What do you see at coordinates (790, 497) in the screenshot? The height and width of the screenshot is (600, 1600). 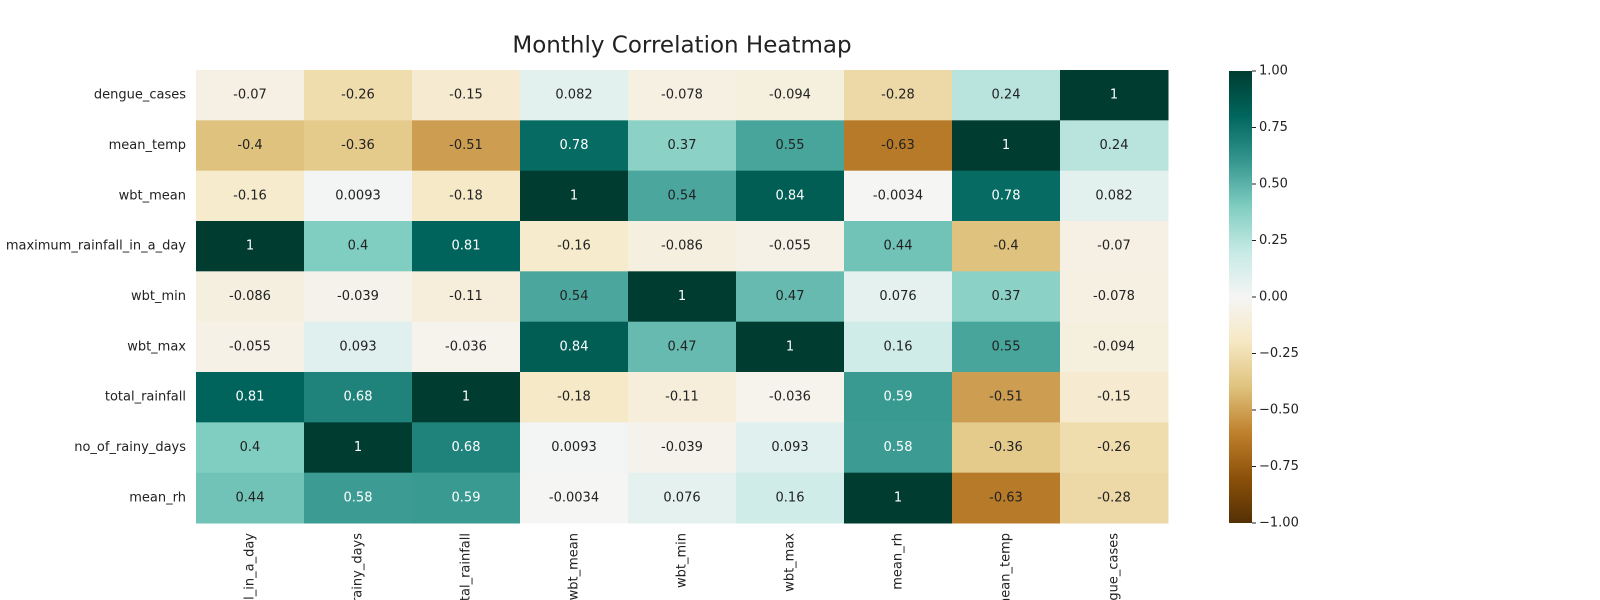 I see `cell-label: 0.16` at bounding box center [790, 497].